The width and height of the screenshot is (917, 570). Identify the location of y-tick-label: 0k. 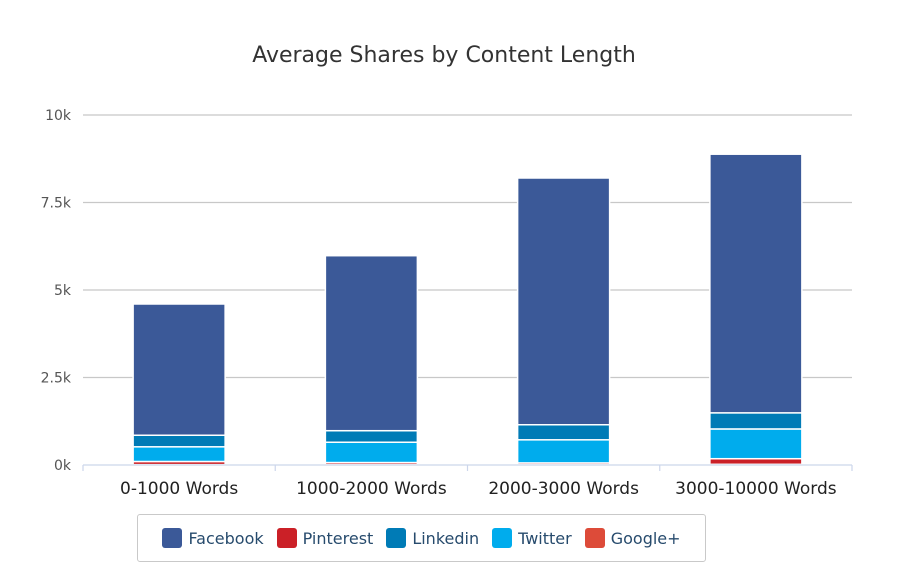
(63, 466).